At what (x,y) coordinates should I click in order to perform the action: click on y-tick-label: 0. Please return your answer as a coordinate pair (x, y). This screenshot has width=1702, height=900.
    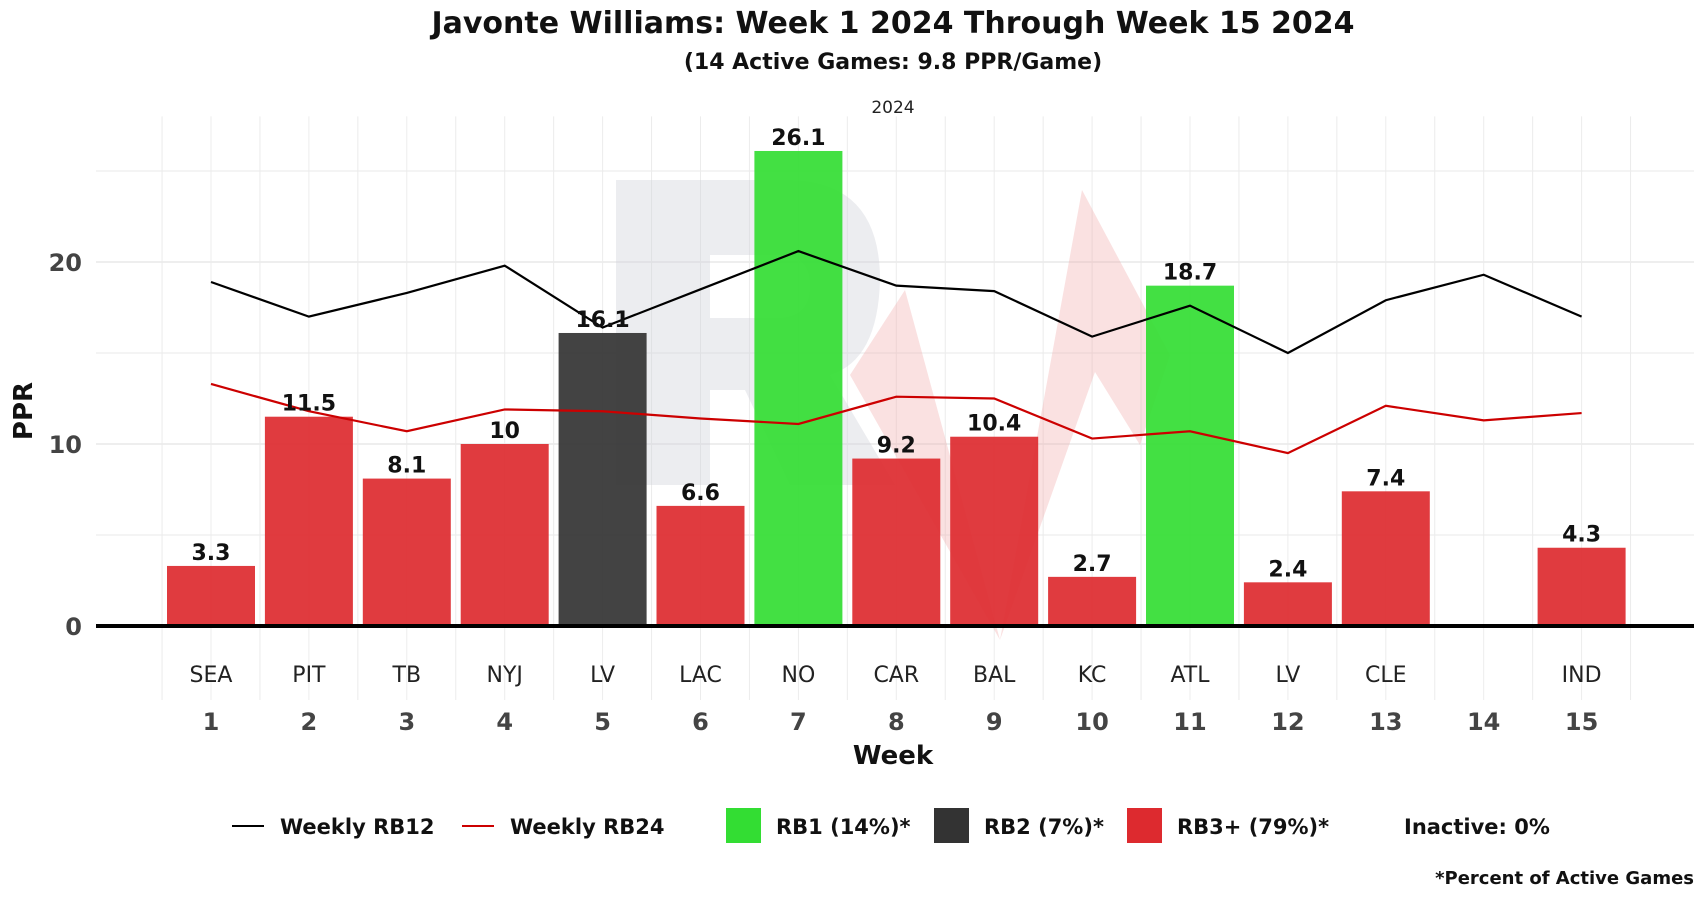
    Looking at the image, I should click on (73, 627).